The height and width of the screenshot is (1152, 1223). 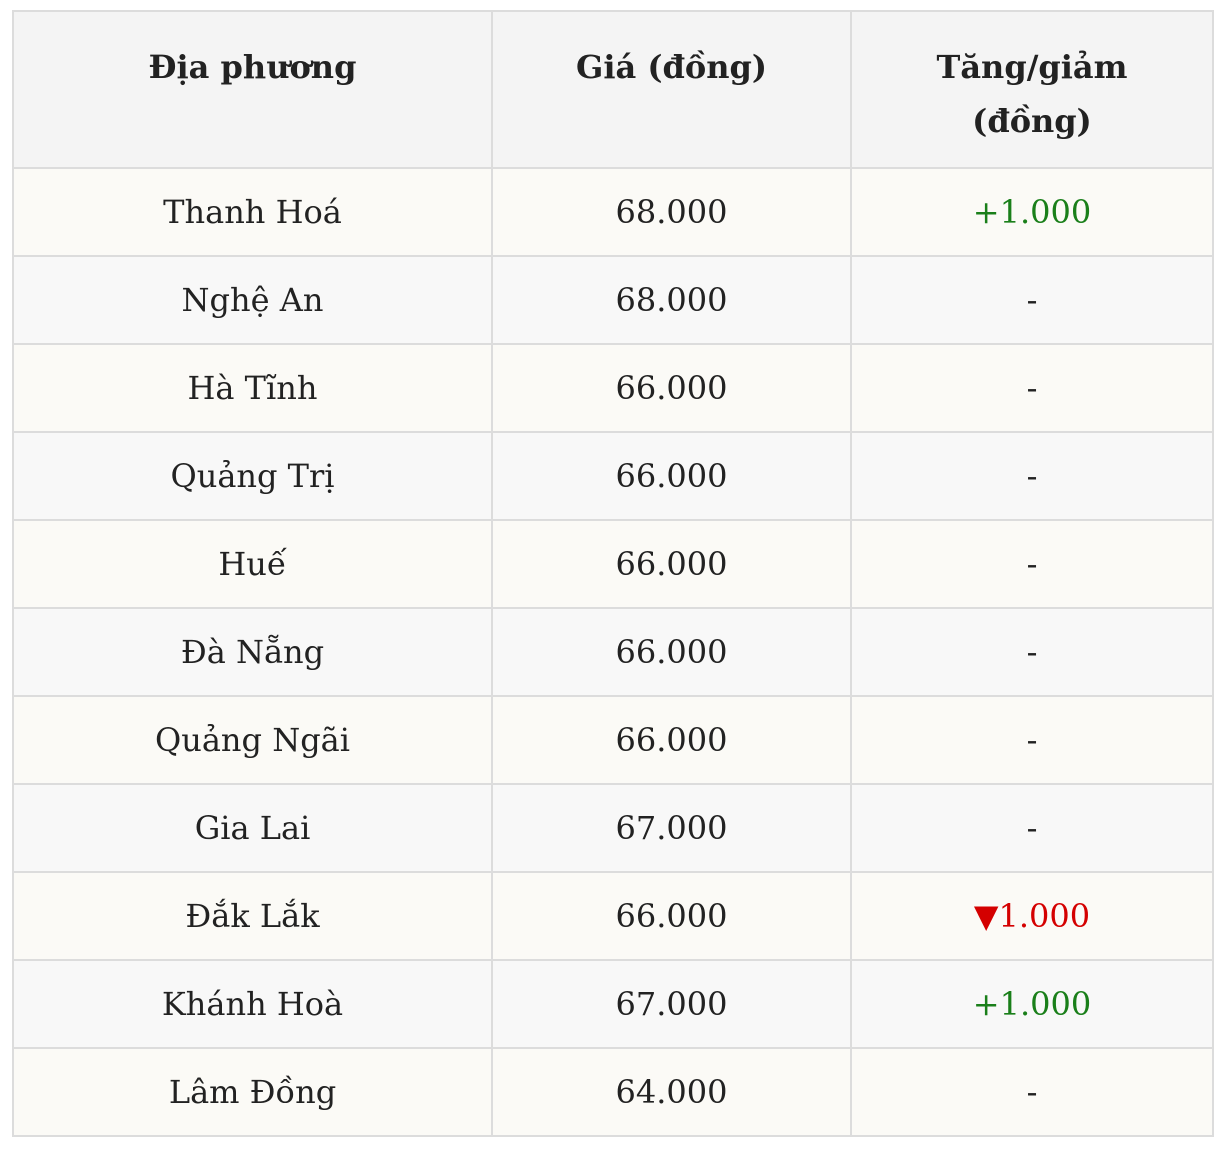 What do you see at coordinates (252, 300) in the screenshot?
I see `region-cell: Nghệ An` at bounding box center [252, 300].